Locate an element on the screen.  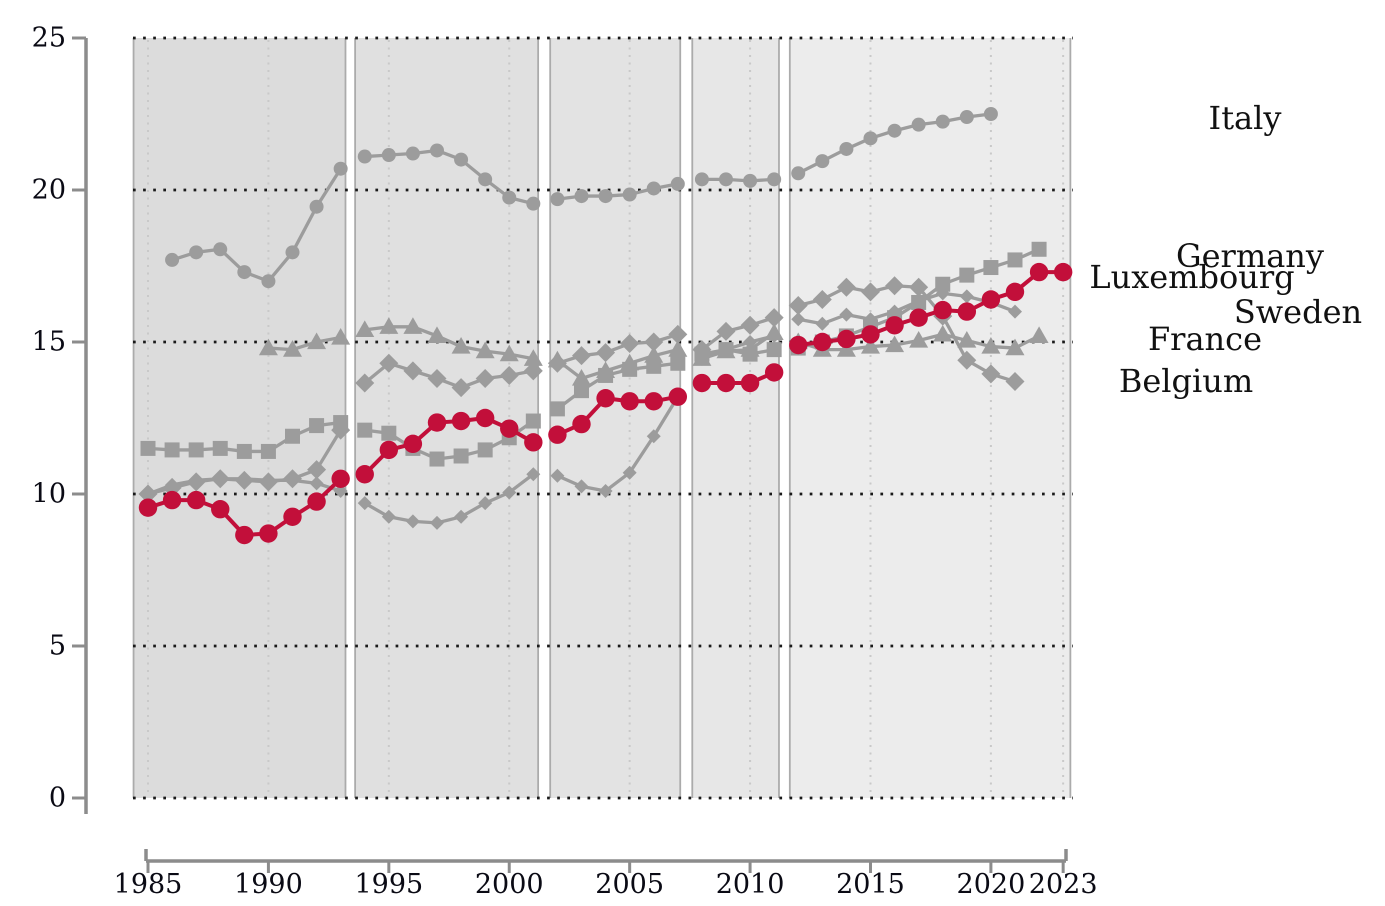
y-tick-label: 5 is located at coordinates (57, 646).